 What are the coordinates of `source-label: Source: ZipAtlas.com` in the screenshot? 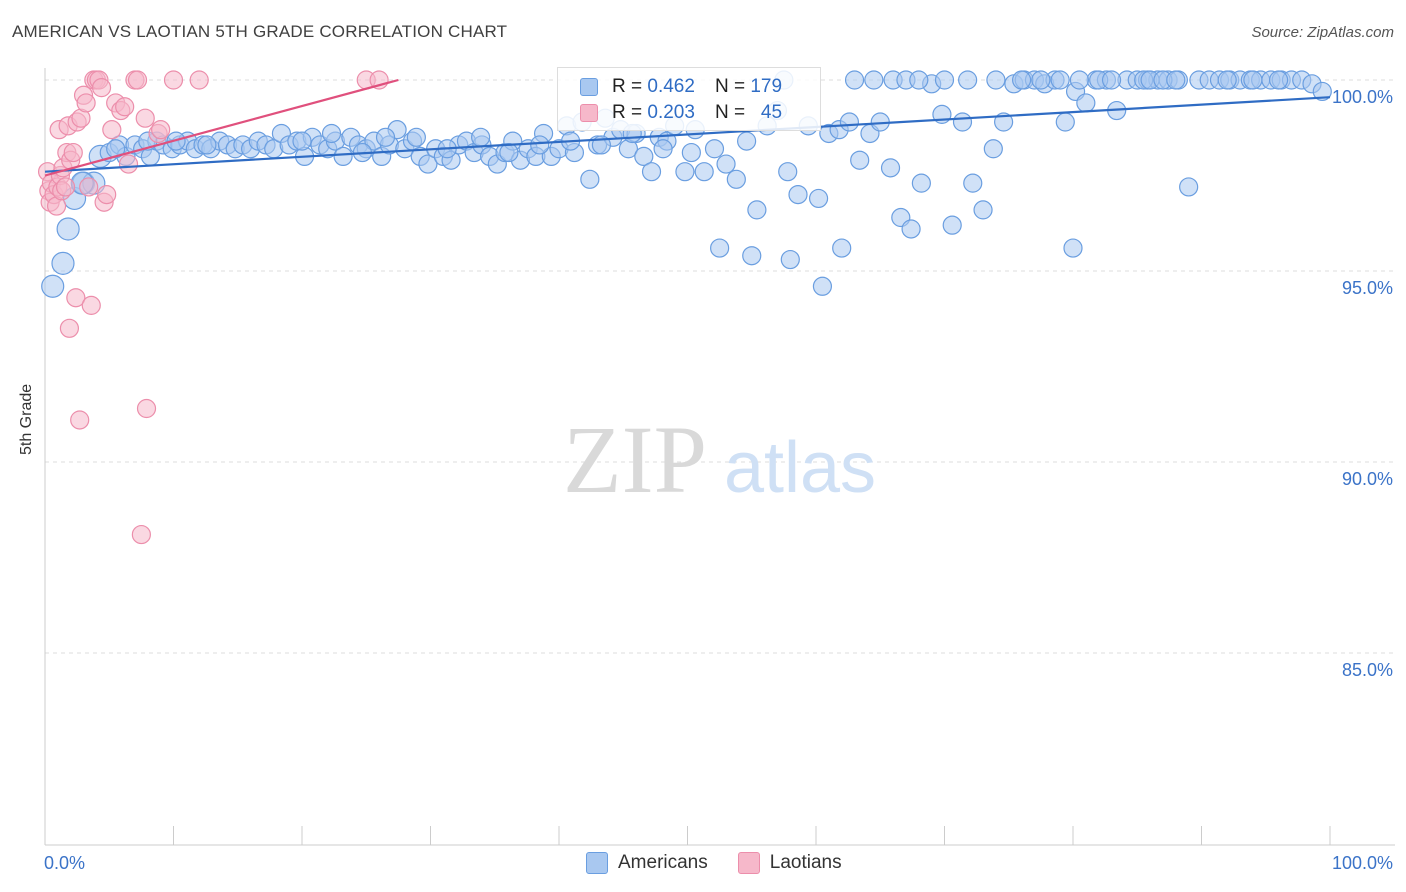 It's located at (1322, 32).